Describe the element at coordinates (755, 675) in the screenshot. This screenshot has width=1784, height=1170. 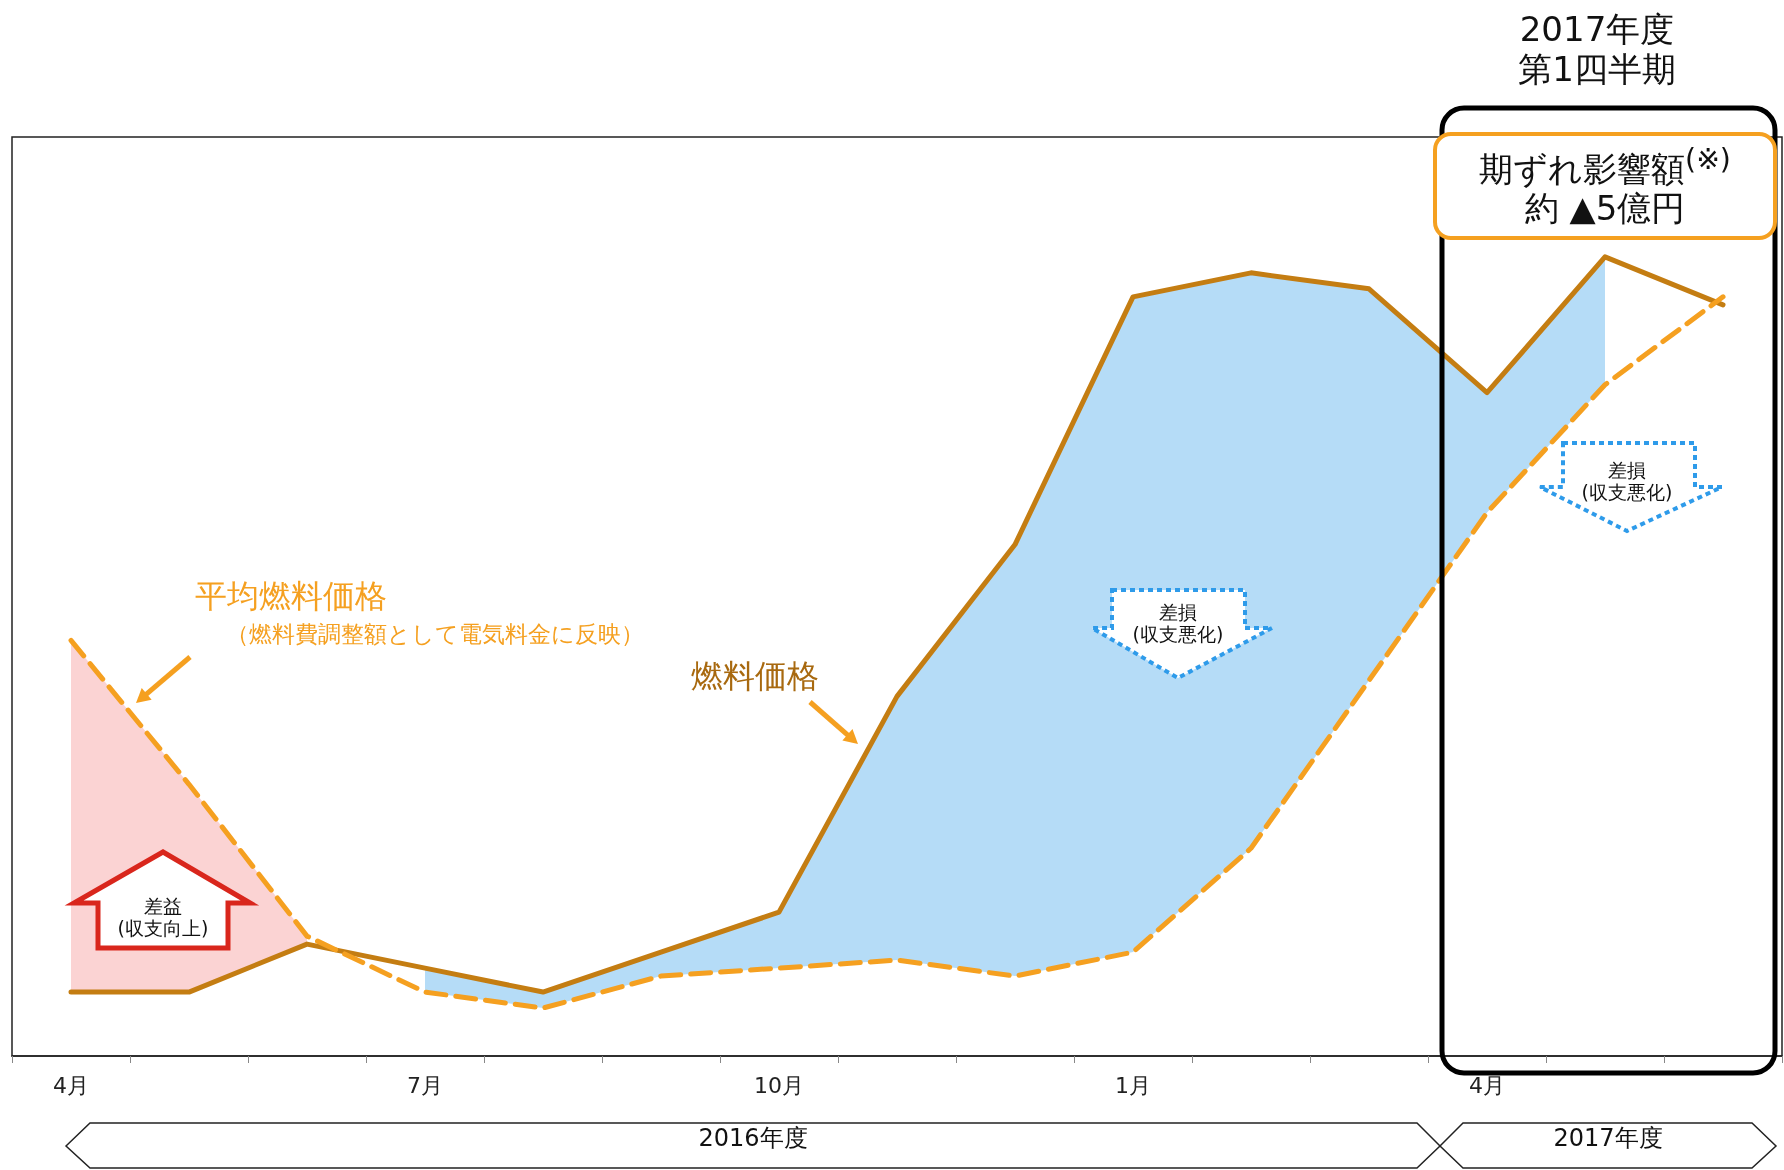
I see `text: 燃料価格` at that location.